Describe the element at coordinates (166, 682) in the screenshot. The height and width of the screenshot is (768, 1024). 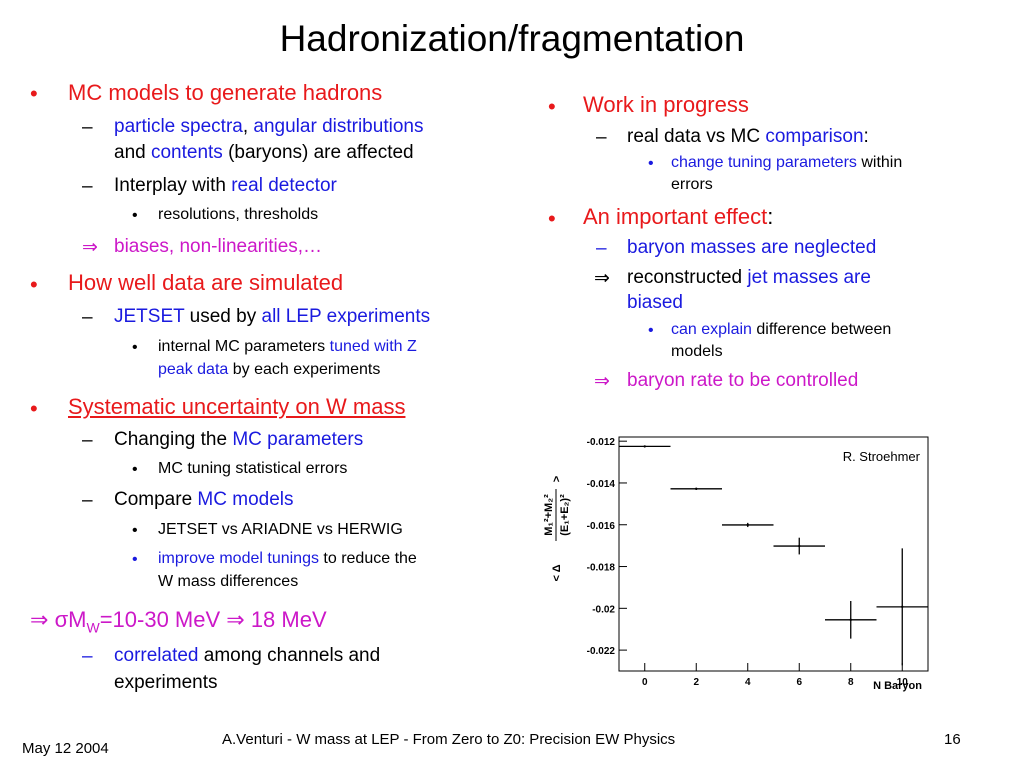
I see `sub-bullet-correlated-line2: experiments` at that location.